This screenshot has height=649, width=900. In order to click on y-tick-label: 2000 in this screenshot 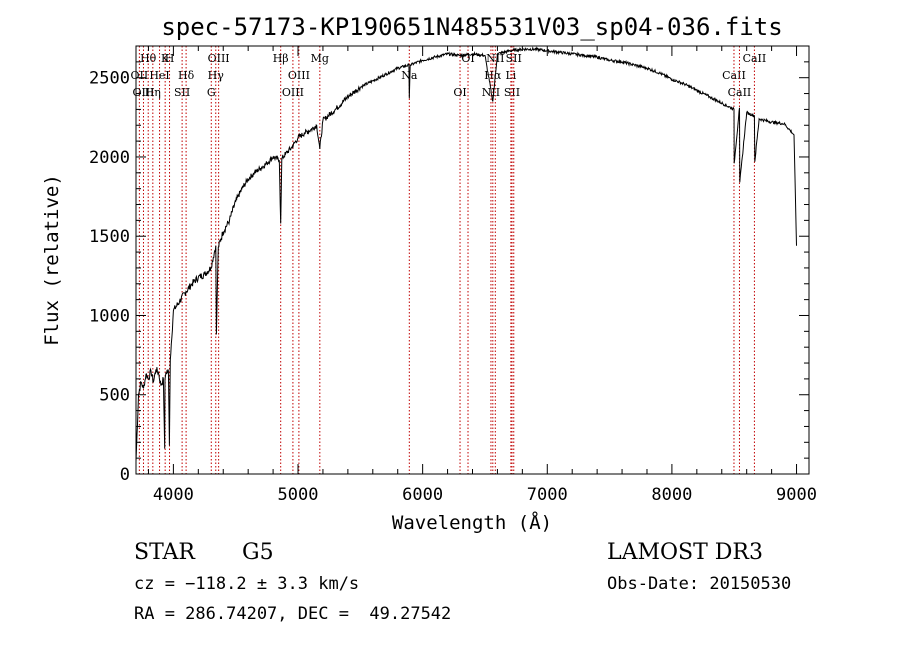, I will do `click(109, 158)`.